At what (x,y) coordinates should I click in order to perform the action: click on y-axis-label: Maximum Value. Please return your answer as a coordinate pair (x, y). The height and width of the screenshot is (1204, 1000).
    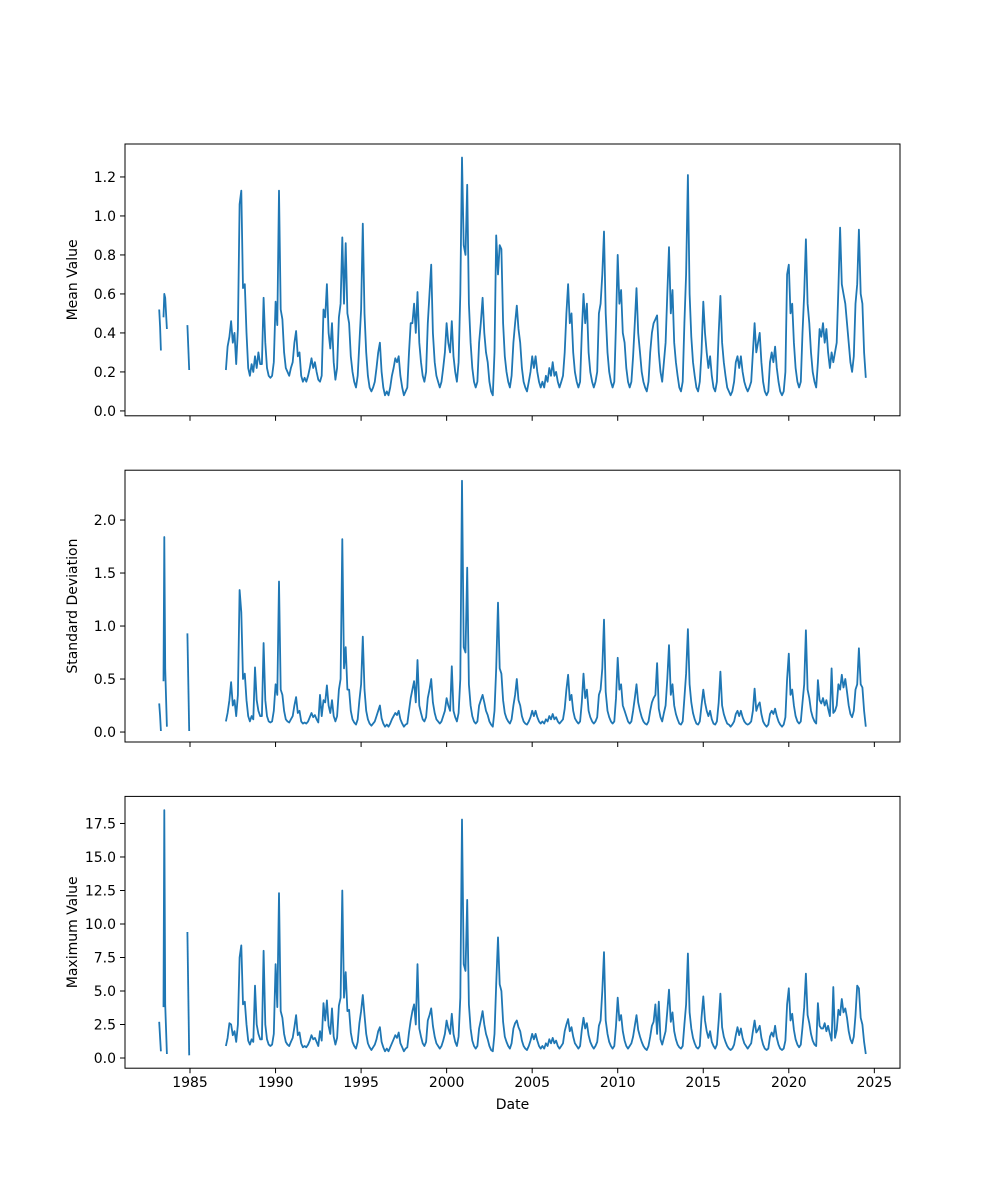
    Looking at the image, I should click on (73, 932).